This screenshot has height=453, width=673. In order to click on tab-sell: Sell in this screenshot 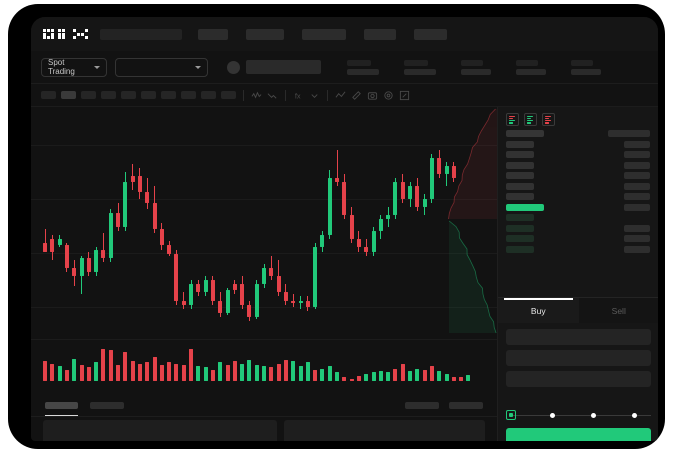, I will do `click(618, 310)`.